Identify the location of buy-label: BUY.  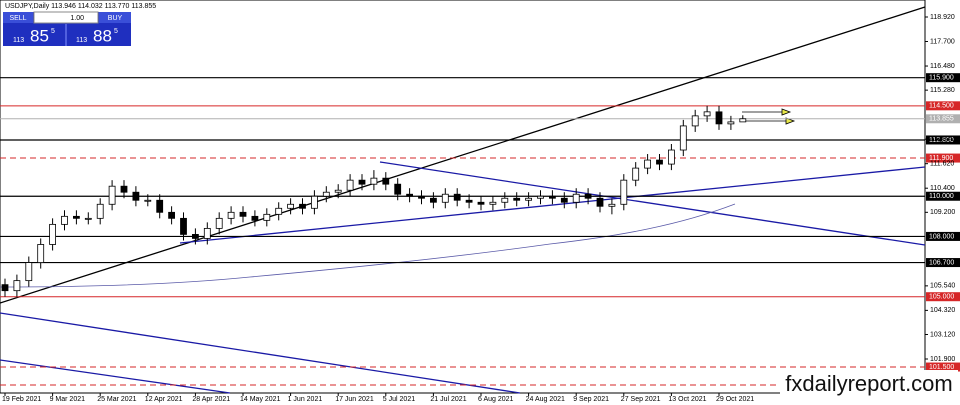
(115, 18).